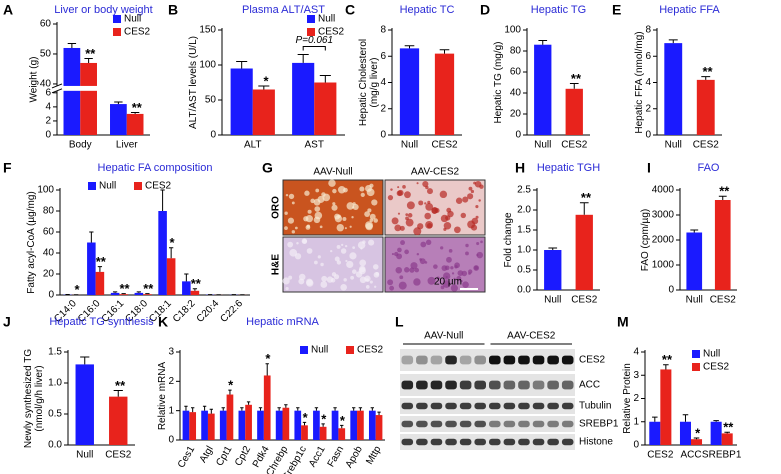 The image size is (781, 474). What do you see at coordinates (663, 215) in the screenshot?
I see `y-tick-label: 3000` at bounding box center [663, 215].